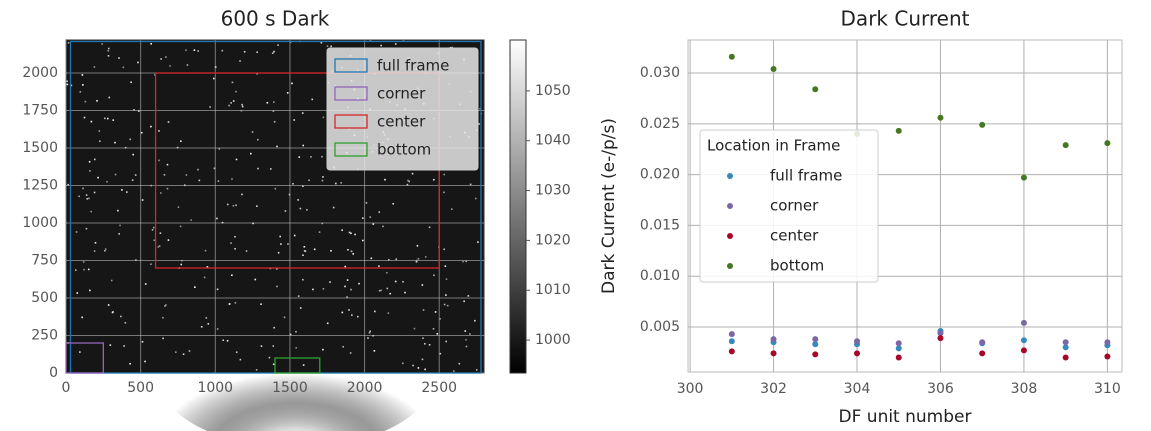 The height and width of the screenshot is (431, 1151). What do you see at coordinates (857, 389) in the screenshot?
I see `x-tick-label: 304` at bounding box center [857, 389].